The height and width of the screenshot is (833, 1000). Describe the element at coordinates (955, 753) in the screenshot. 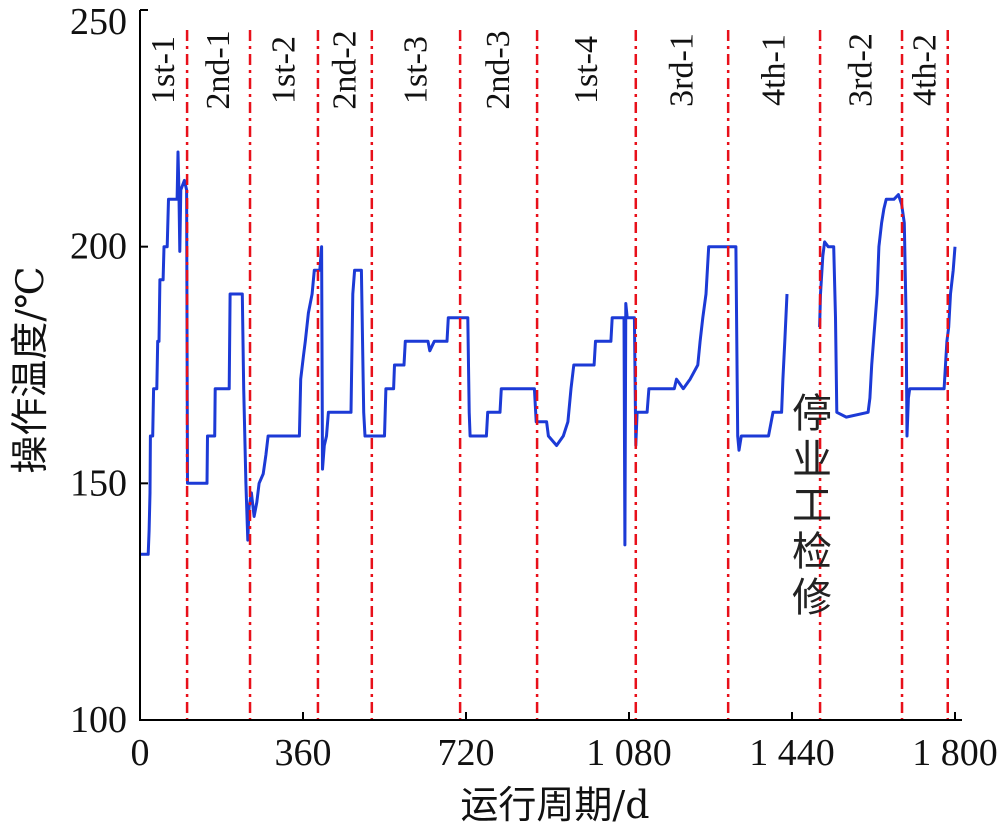

I see `x-tick-label: 1 800` at that location.